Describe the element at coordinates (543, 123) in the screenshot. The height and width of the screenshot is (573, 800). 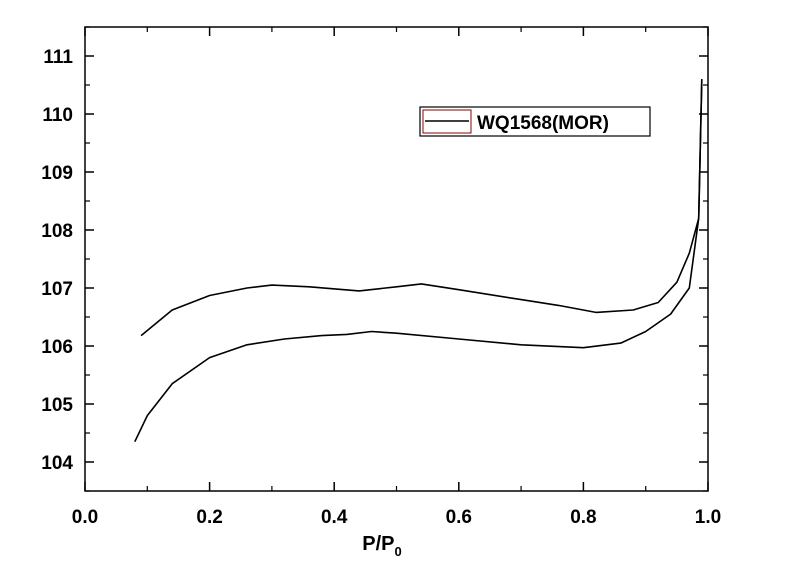
I see `legend-label: WQ1568(MOR)` at that location.